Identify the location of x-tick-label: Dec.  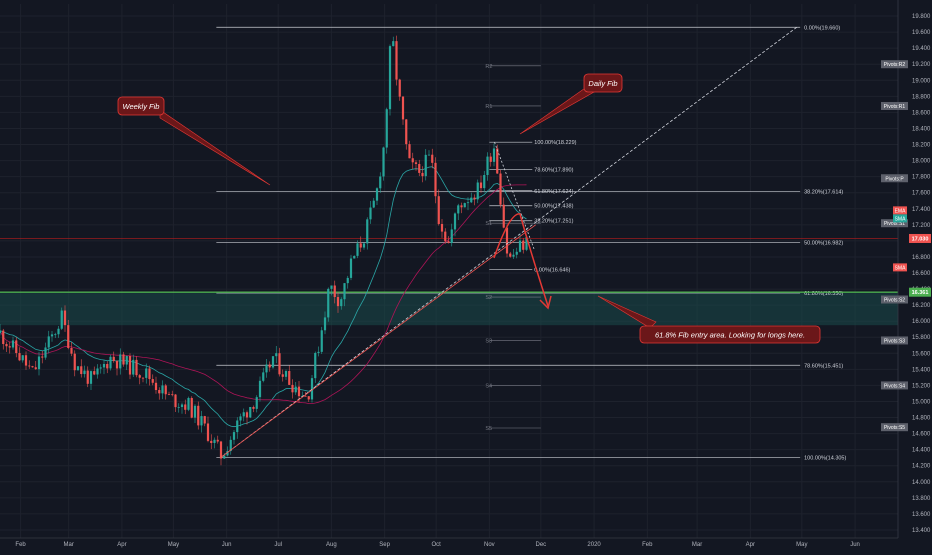
(541, 545).